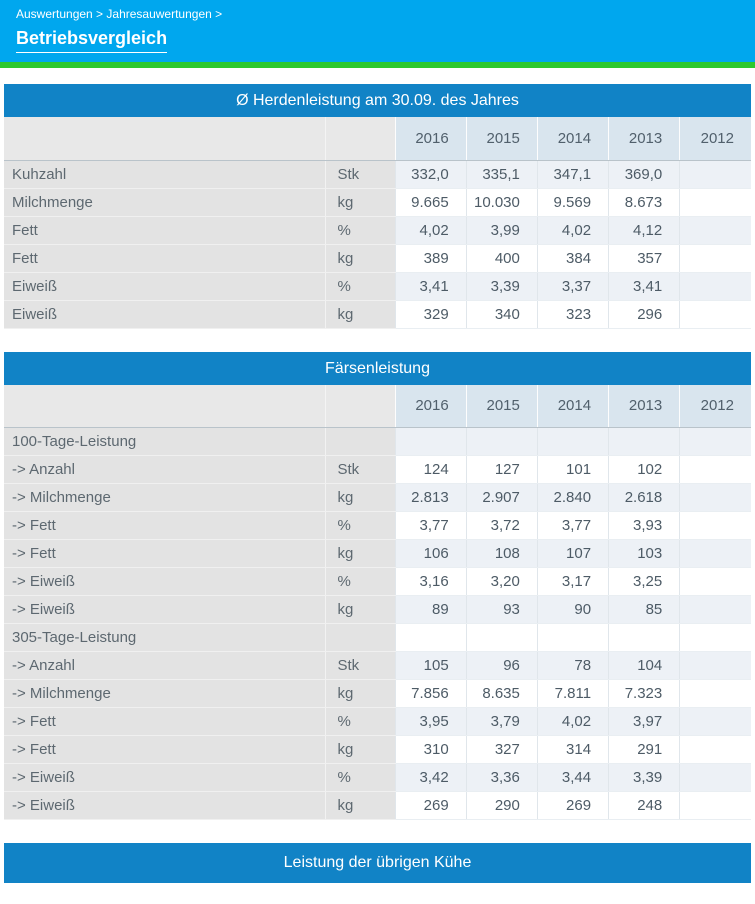 This screenshot has height=904, width=755. What do you see at coordinates (164, 174) in the screenshot?
I see `row-label-cell: Kuhzahl` at bounding box center [164, 174].